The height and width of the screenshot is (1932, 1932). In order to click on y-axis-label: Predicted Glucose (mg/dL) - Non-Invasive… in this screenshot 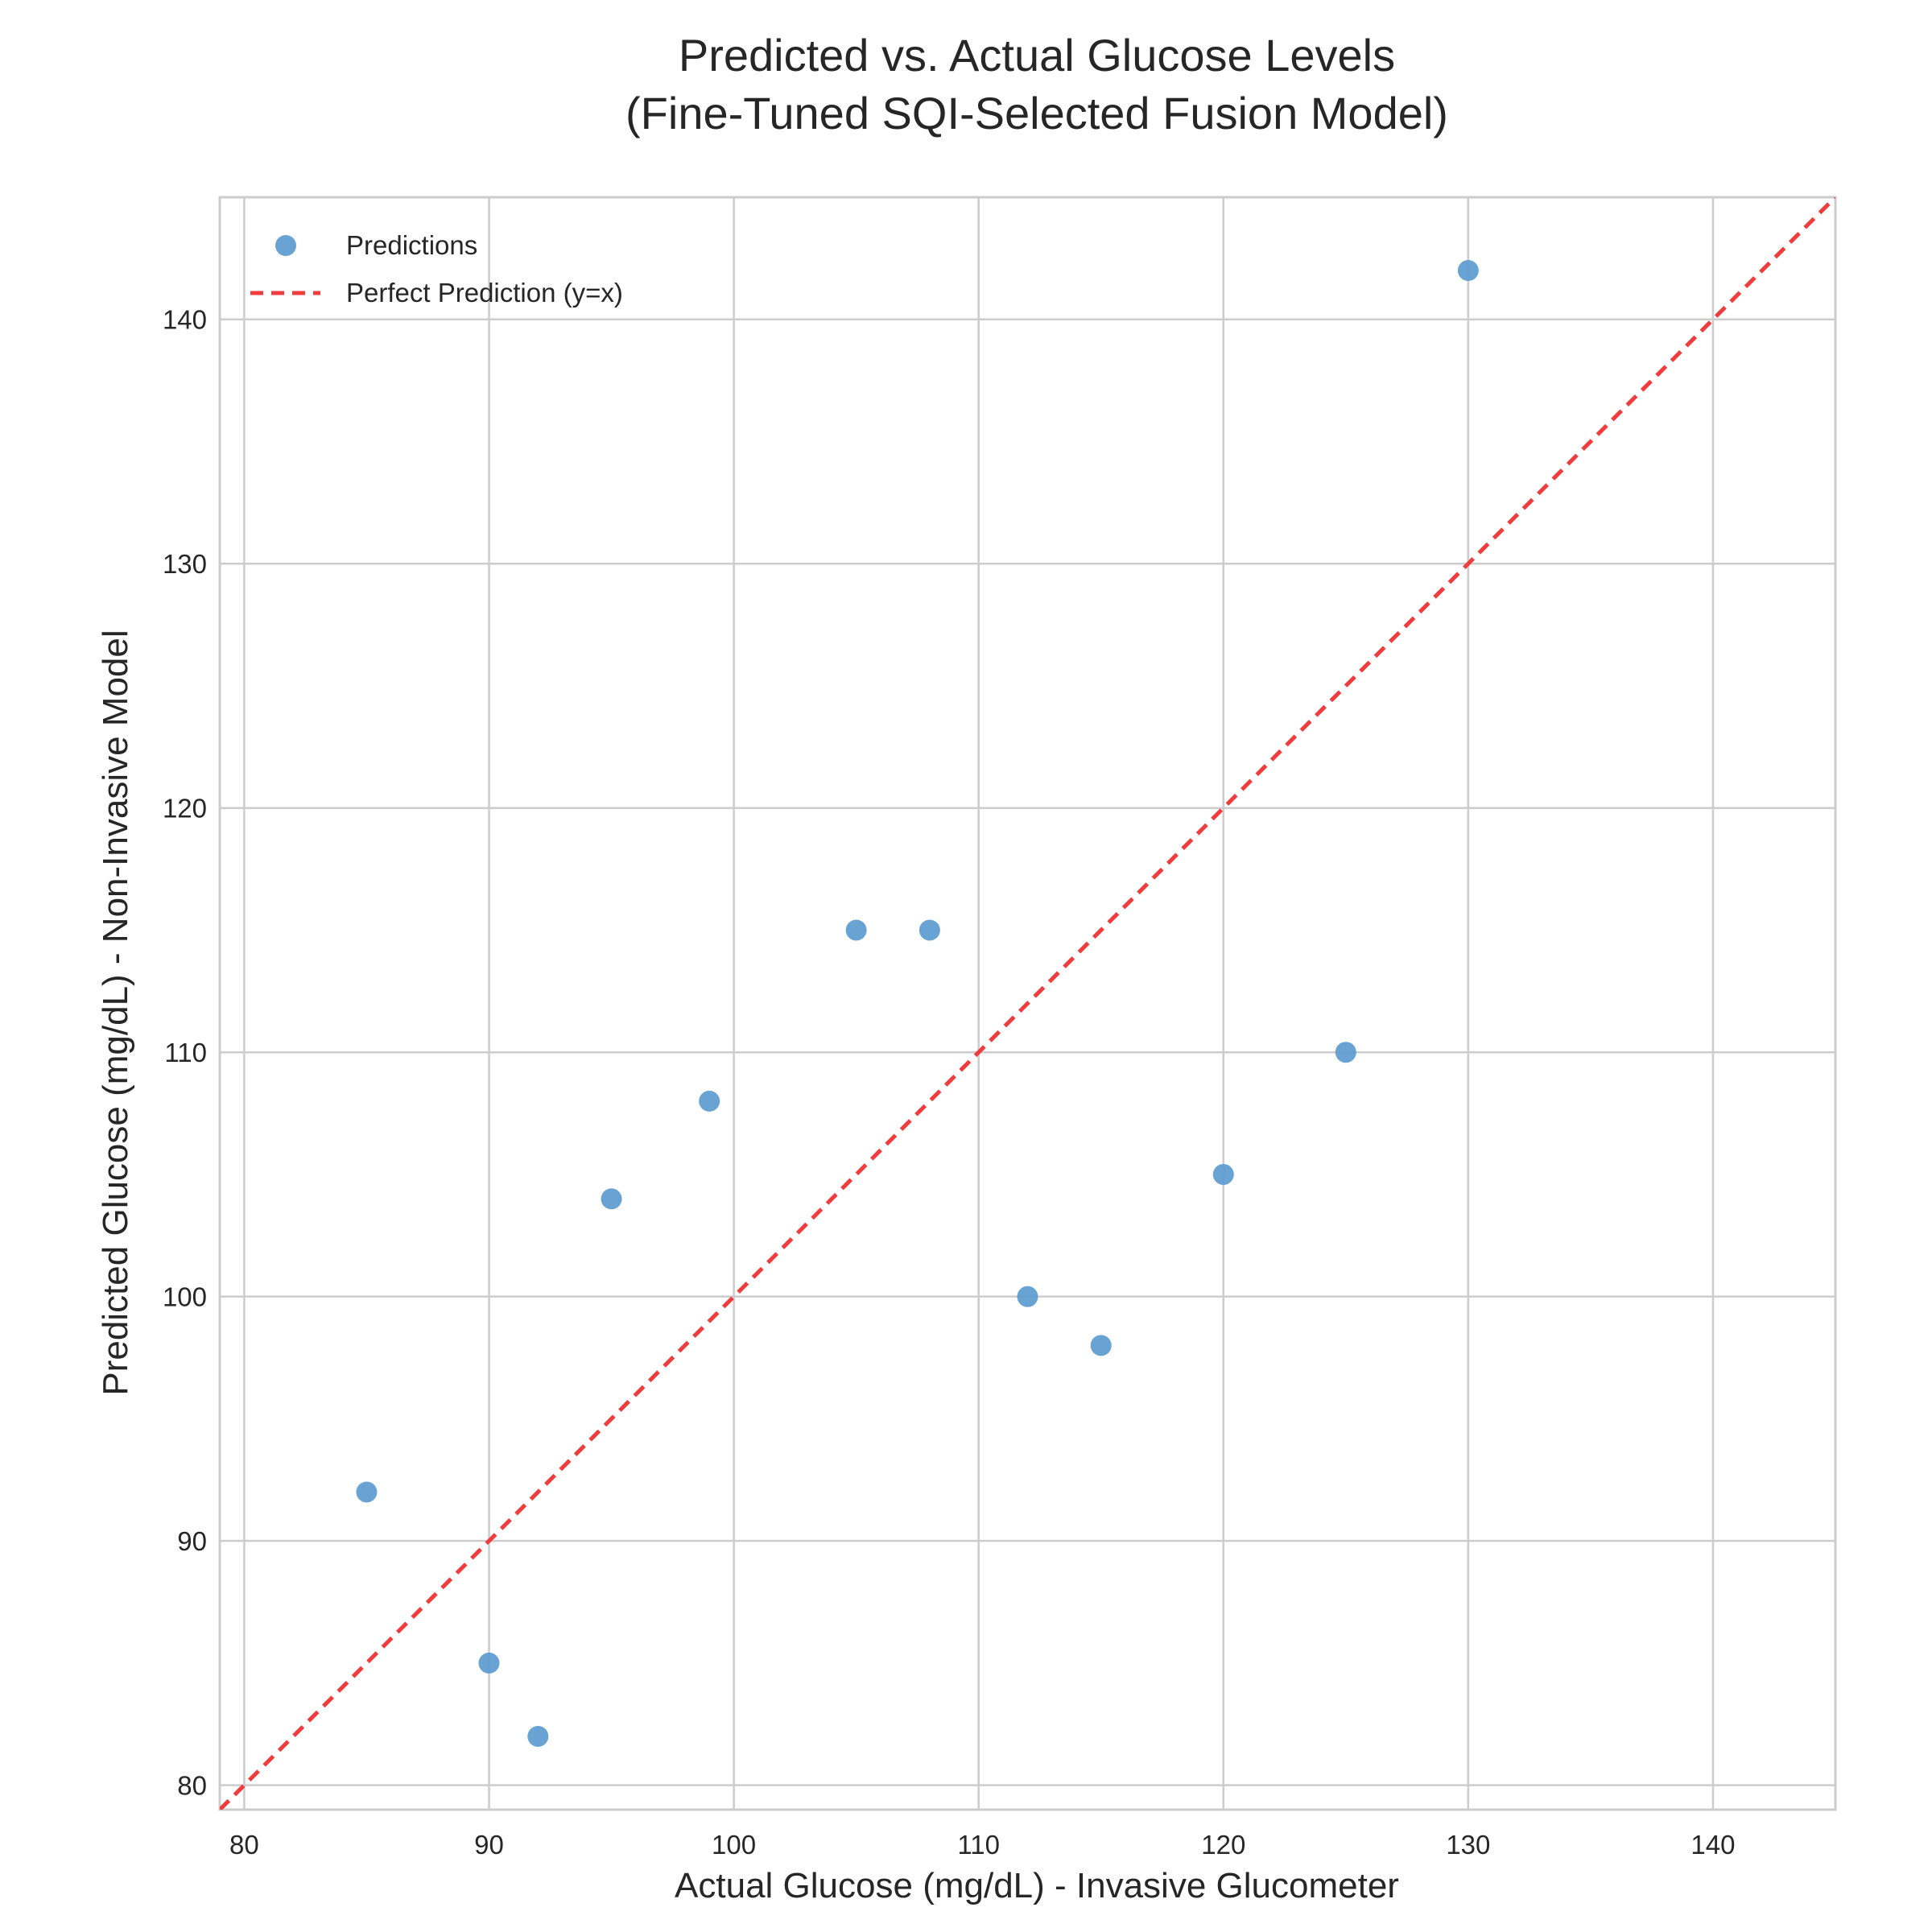, I will do `click(116, 1012)`.